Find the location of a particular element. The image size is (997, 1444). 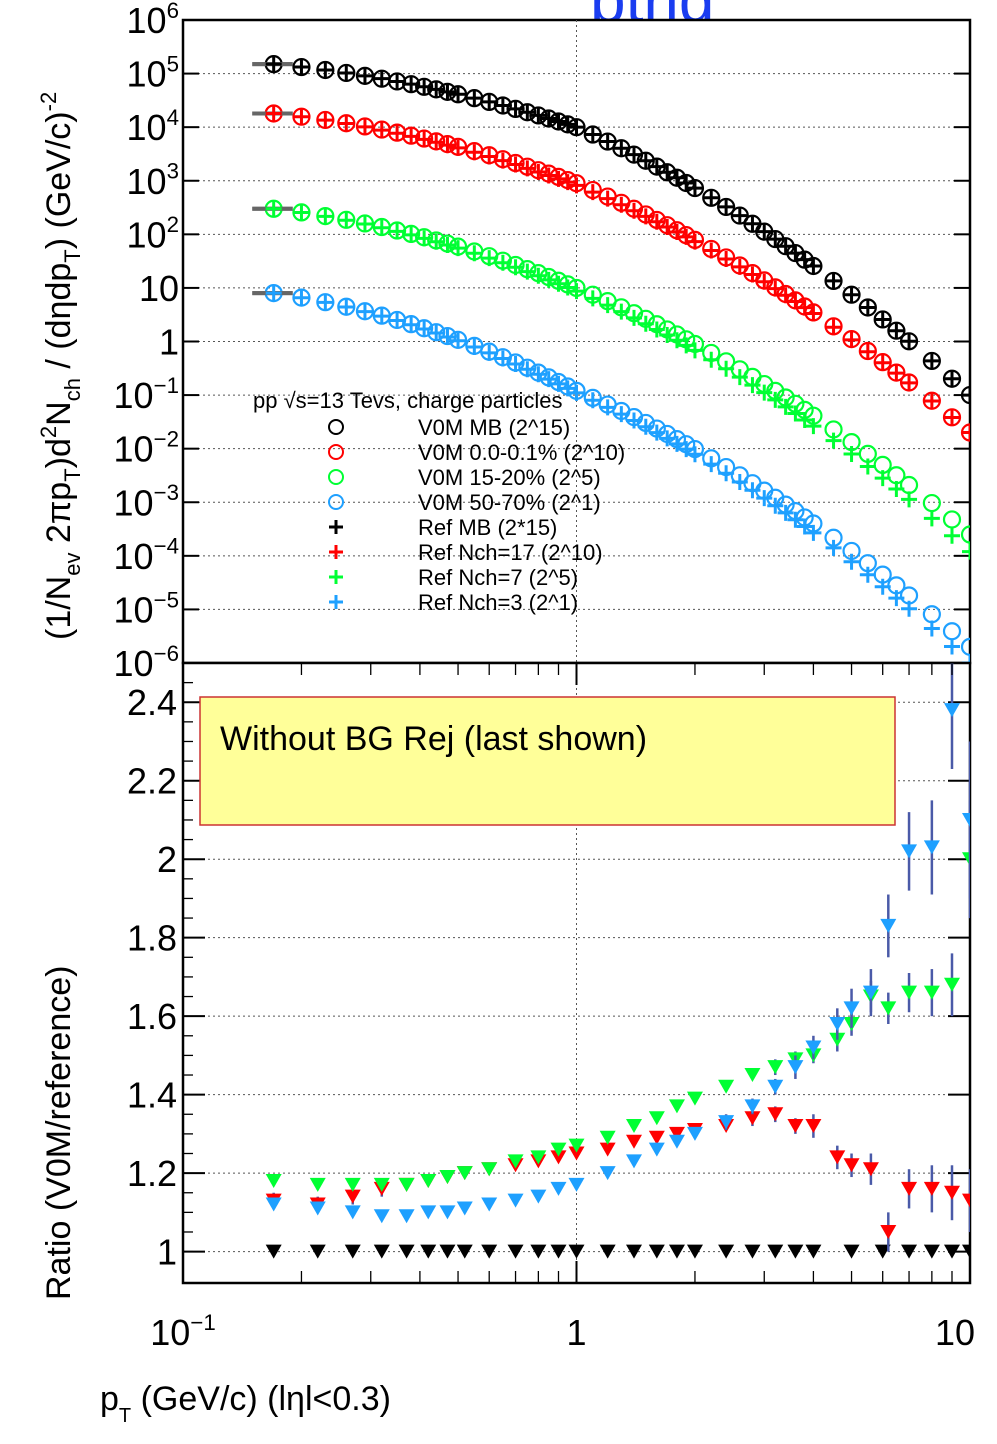

spectra-y-tick-label: 10 is located at coordinates (159, 288).